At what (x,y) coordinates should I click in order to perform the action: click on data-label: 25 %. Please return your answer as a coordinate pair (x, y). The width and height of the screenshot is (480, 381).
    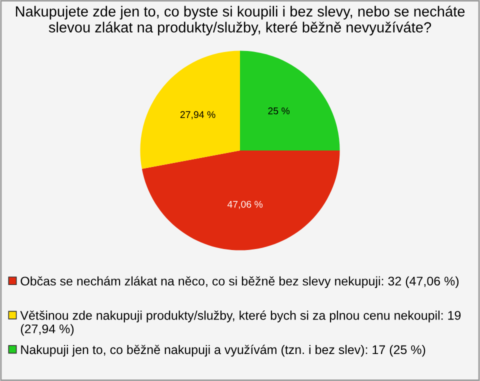
    Looking at the image, I should click on (279, 110).